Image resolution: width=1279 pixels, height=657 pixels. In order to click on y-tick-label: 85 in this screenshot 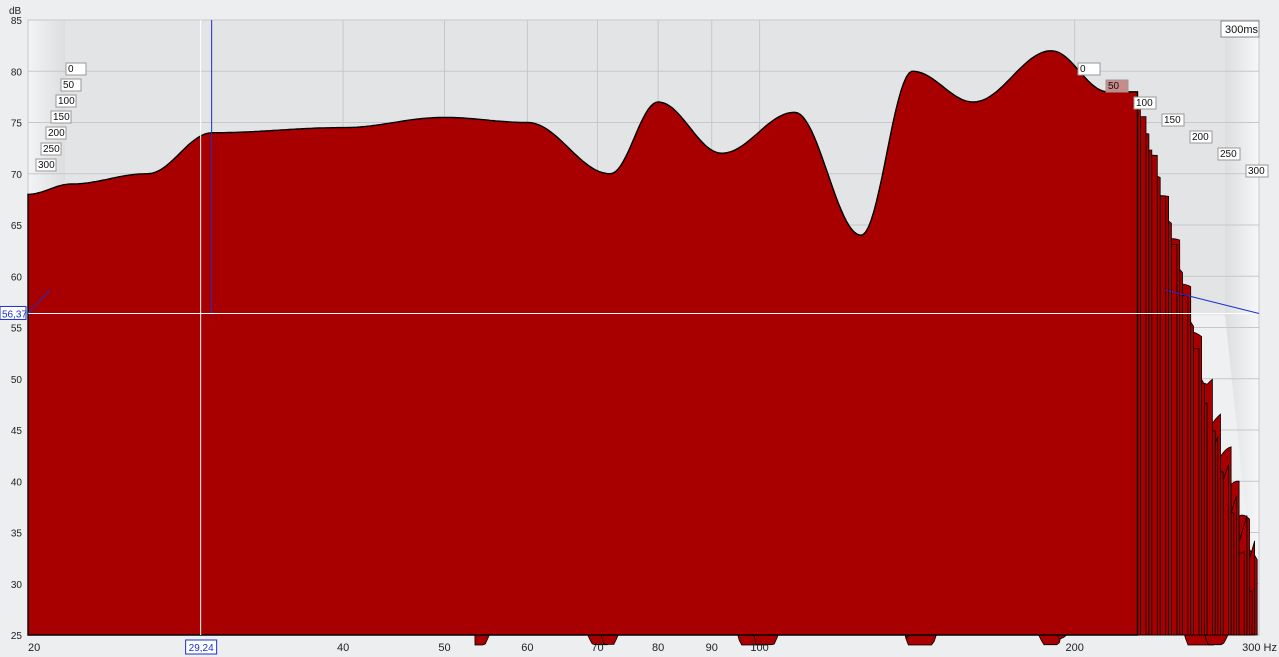, I will do `click(17, 21)`.